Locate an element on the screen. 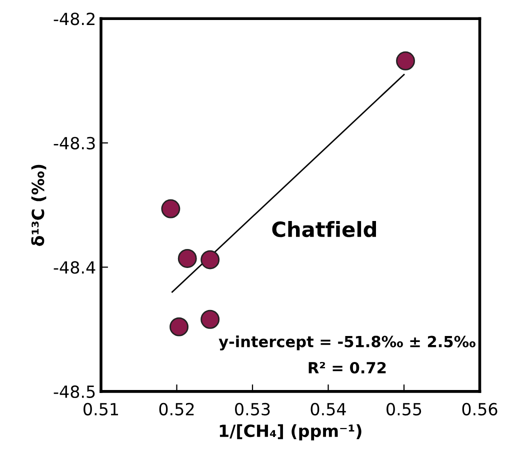  y-tick-label: -48.3 is located at coordinates (74, 143).